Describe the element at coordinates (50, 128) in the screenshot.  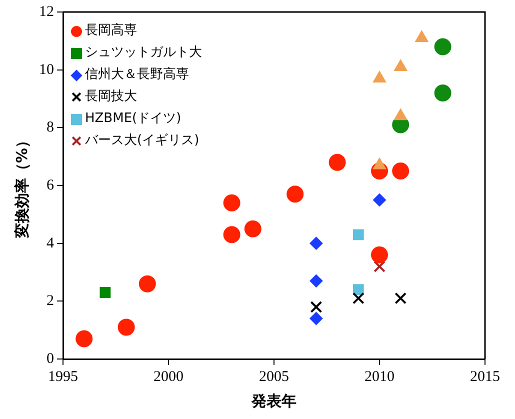
I see `y-tick-label: 8` at that location.